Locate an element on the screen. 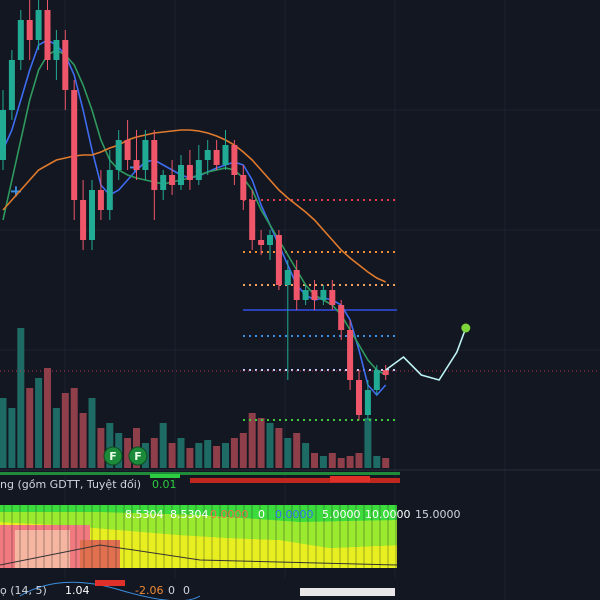 Image resolution: width=600 pixels, height=600 pixels. cross-marker: + is located at coordinates (15, 191).